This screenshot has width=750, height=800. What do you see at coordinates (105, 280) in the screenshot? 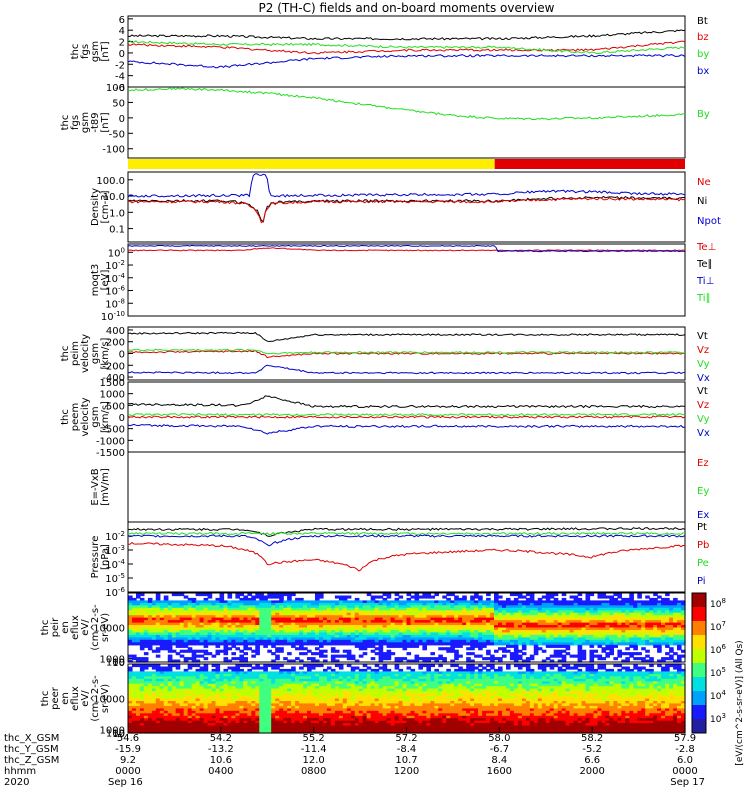
I see `y-axis-label-line: [eV]` at bounding box center [105, 280].